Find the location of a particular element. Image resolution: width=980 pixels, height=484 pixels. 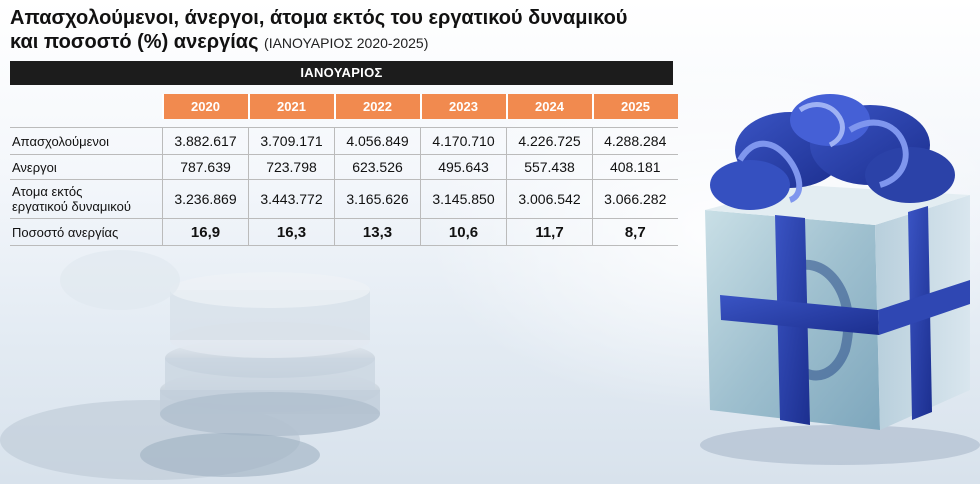

table-cell: 408.181 is located at coordinates (635, 167).